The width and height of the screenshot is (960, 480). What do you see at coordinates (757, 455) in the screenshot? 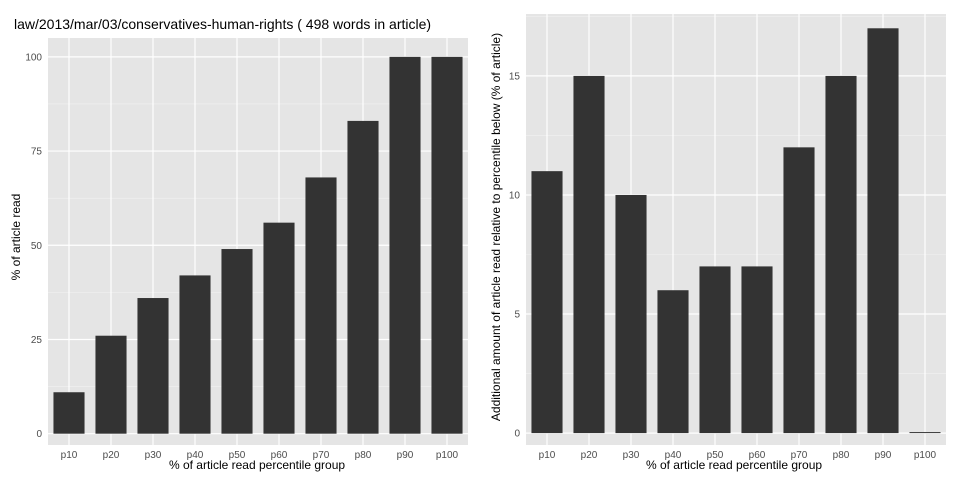
I see `right-x-tick-label: p60` at bounding box center [757, 455].